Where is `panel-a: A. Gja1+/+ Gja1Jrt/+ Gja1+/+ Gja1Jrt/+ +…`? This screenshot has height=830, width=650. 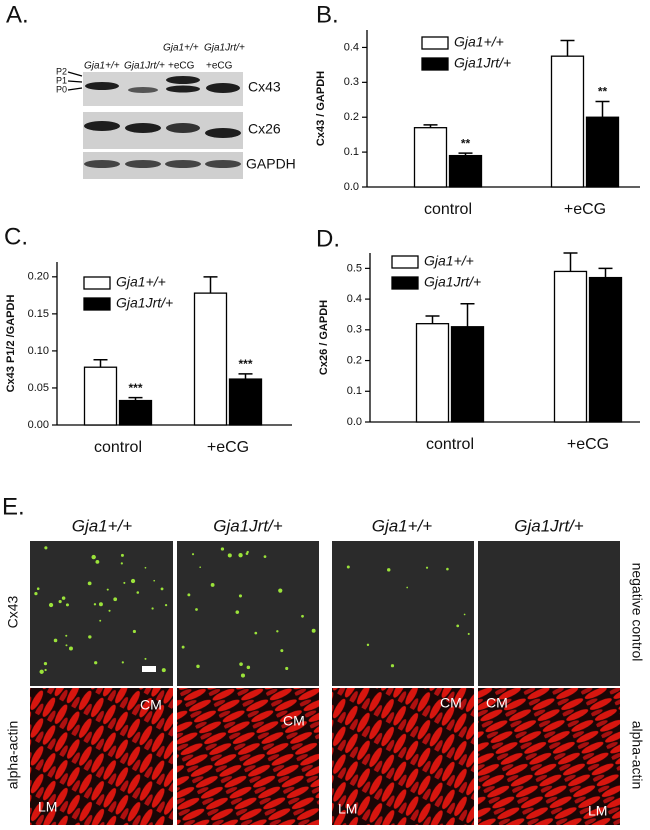
panel-a: A. Gja1+/+ Gja1Jrt/+ Gja1+/+ Gja1Jrt/+ +… is located at coordinates (151, 90).